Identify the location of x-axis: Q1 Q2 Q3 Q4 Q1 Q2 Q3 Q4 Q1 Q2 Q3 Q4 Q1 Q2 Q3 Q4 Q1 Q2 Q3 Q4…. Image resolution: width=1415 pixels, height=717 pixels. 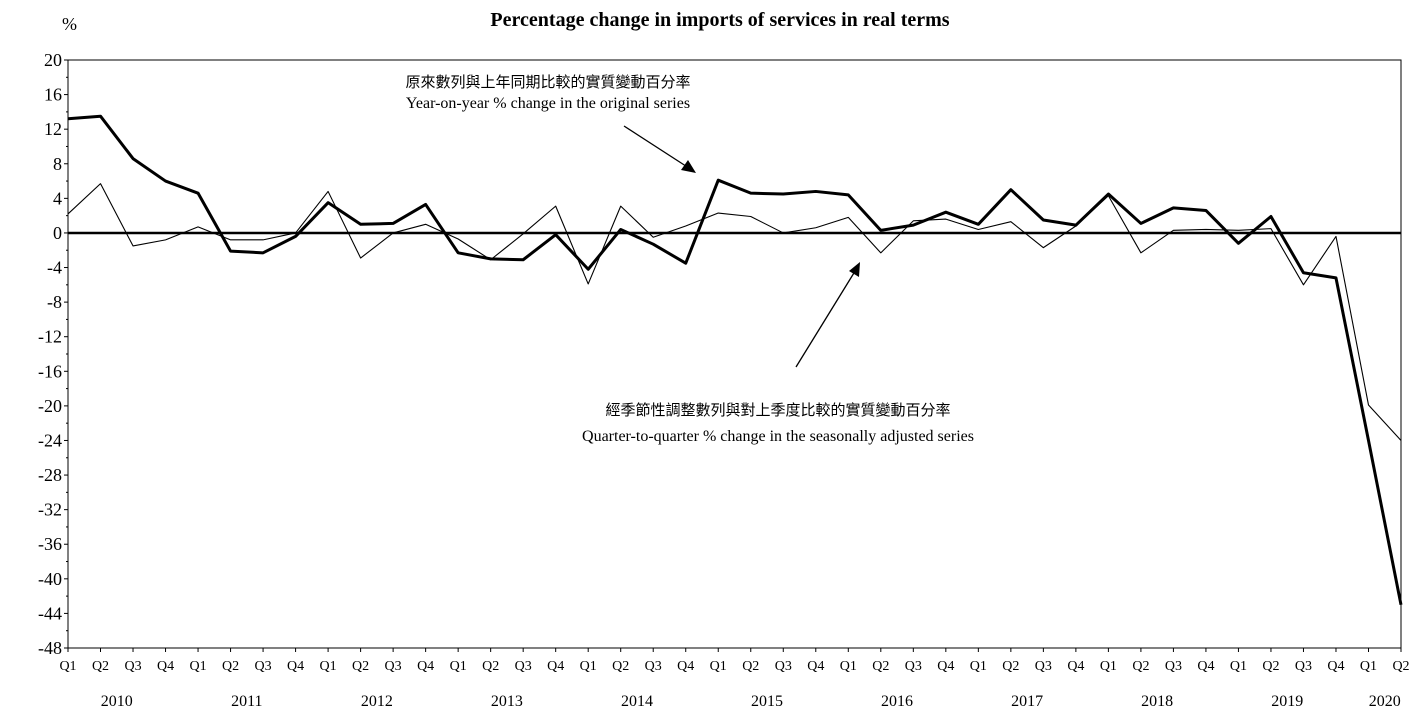
(734, 679).